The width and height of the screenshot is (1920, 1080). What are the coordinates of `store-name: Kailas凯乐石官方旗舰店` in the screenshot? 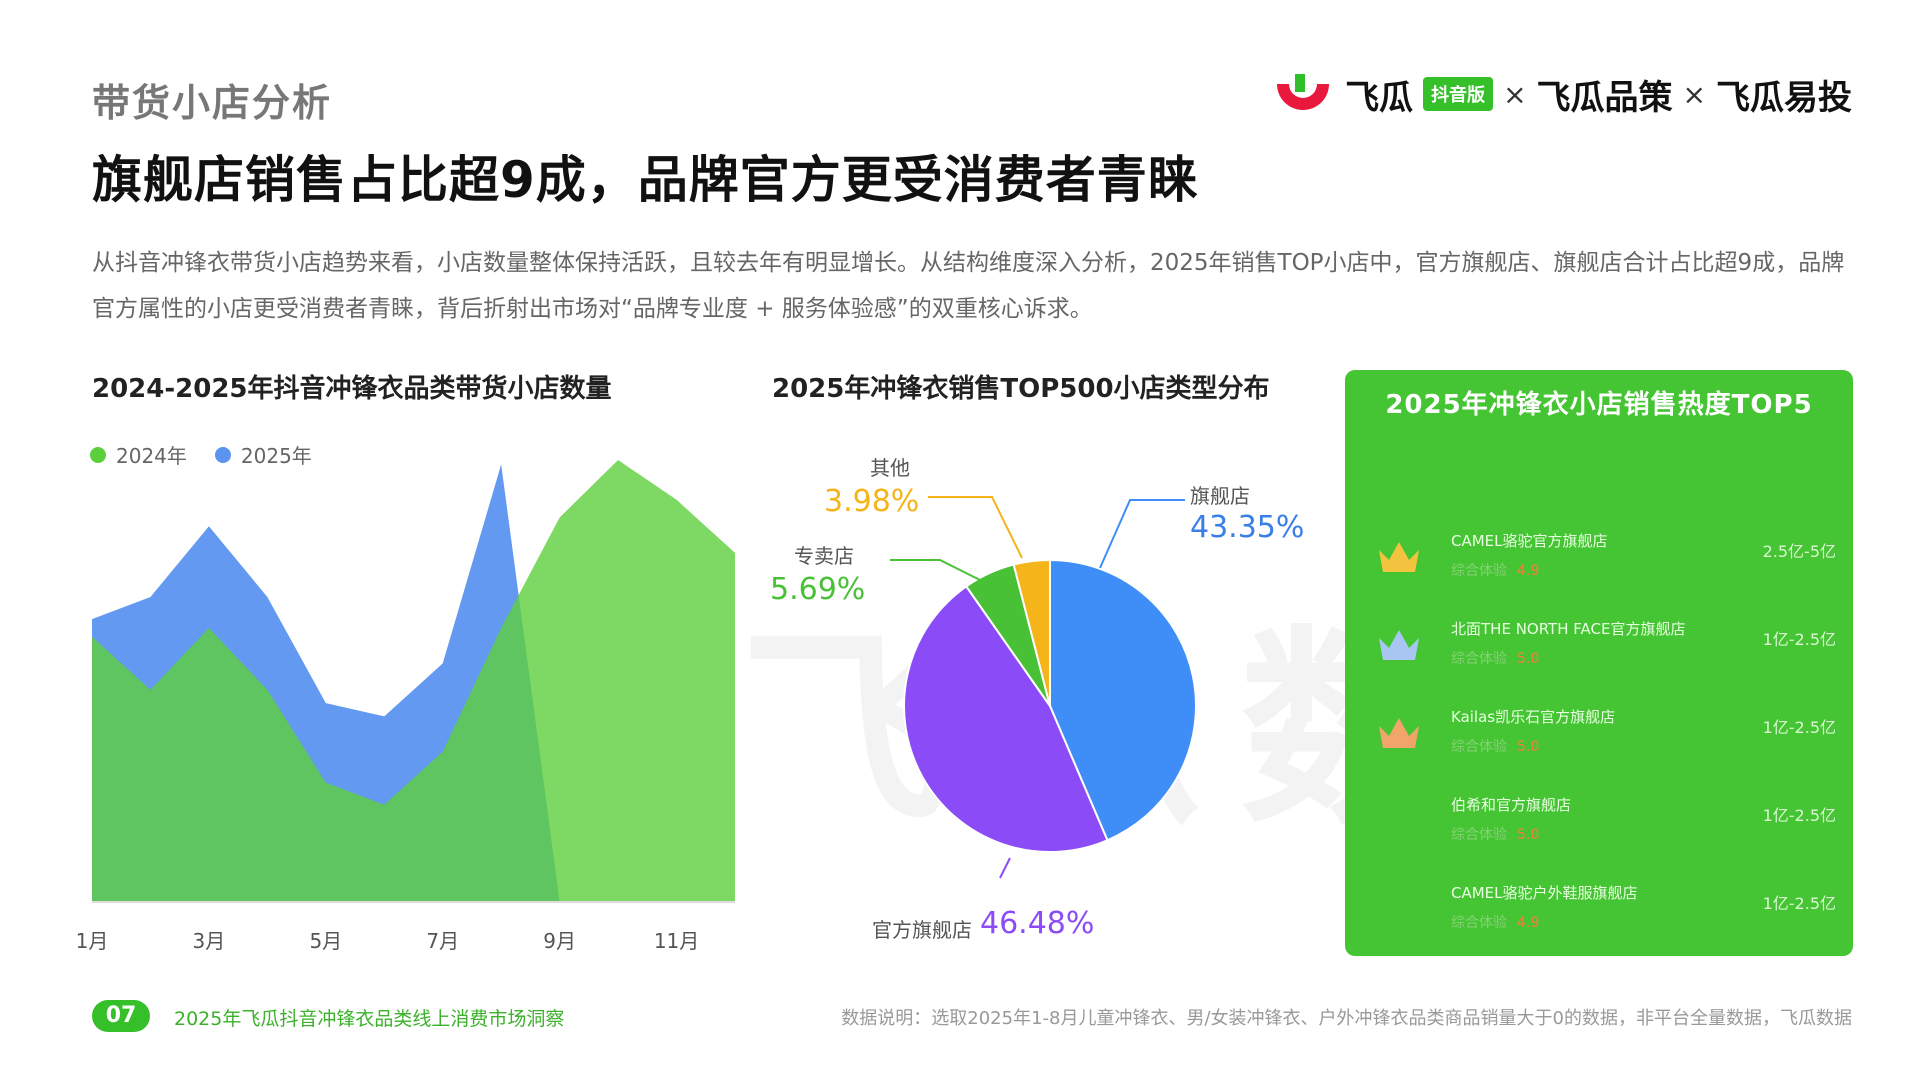 It's located at (1533, 717).